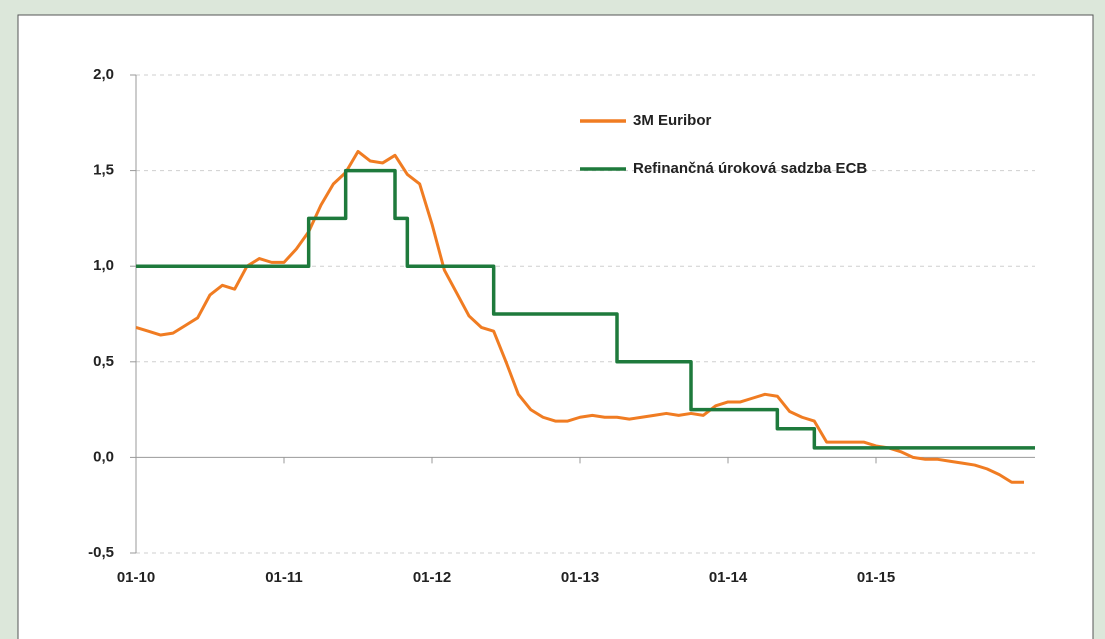  Describe the element at coordinates (672, 120) in the screenshot. I see `legend-label: 3M Euribor` at that location.